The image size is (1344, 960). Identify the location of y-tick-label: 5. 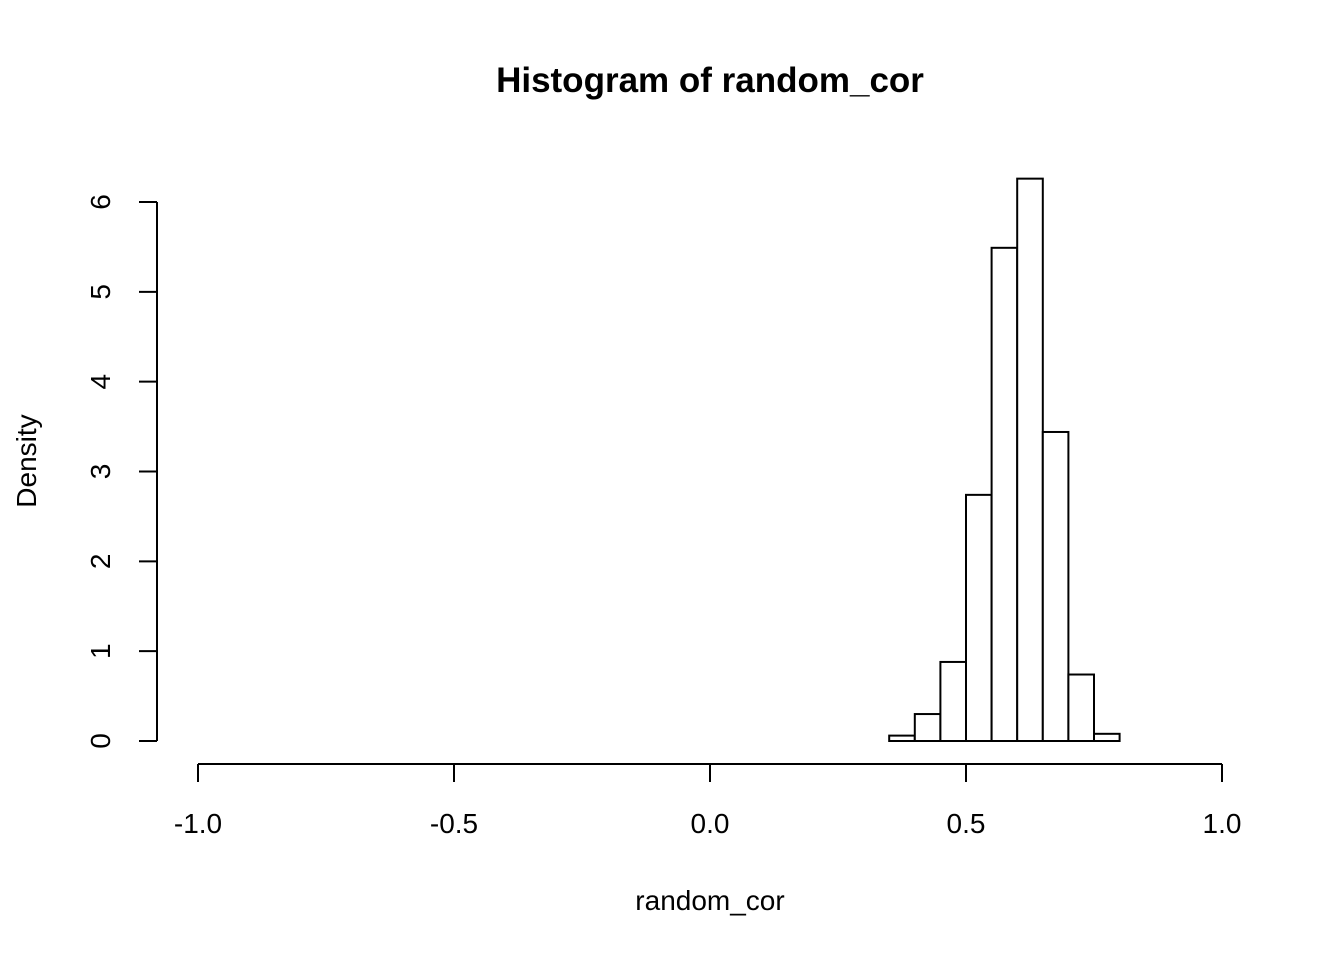
(100, 292).